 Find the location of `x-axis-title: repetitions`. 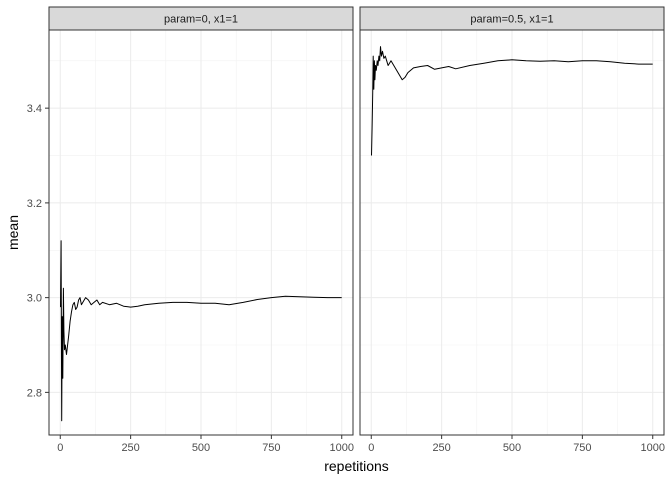

x-axis-title: repetitions is located at coordinates (356, 466).